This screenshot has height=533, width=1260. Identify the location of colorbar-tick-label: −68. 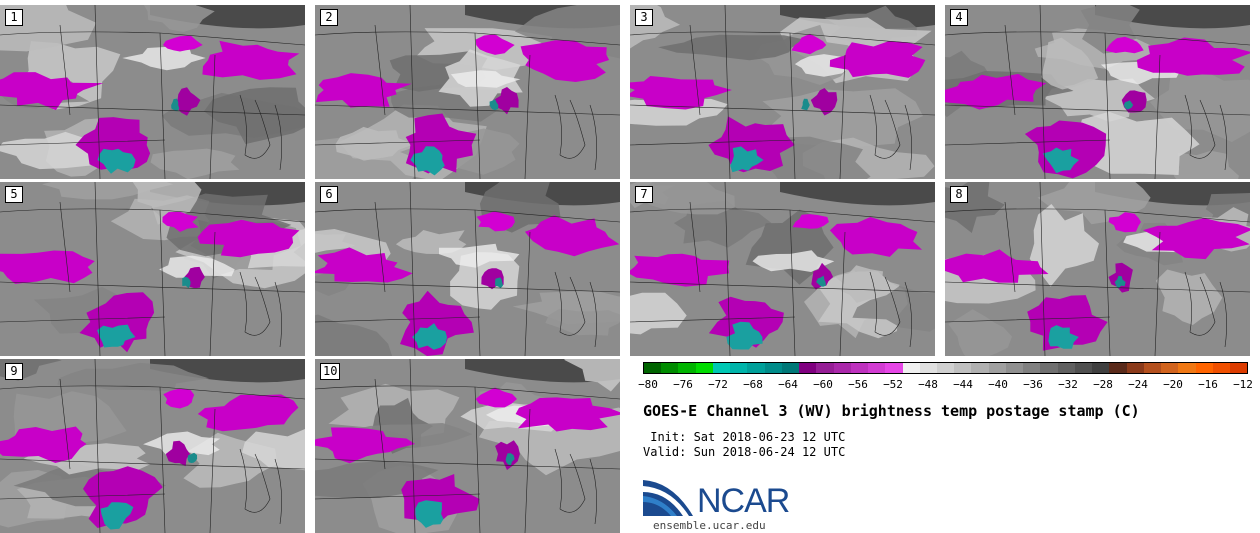
(753, 384).